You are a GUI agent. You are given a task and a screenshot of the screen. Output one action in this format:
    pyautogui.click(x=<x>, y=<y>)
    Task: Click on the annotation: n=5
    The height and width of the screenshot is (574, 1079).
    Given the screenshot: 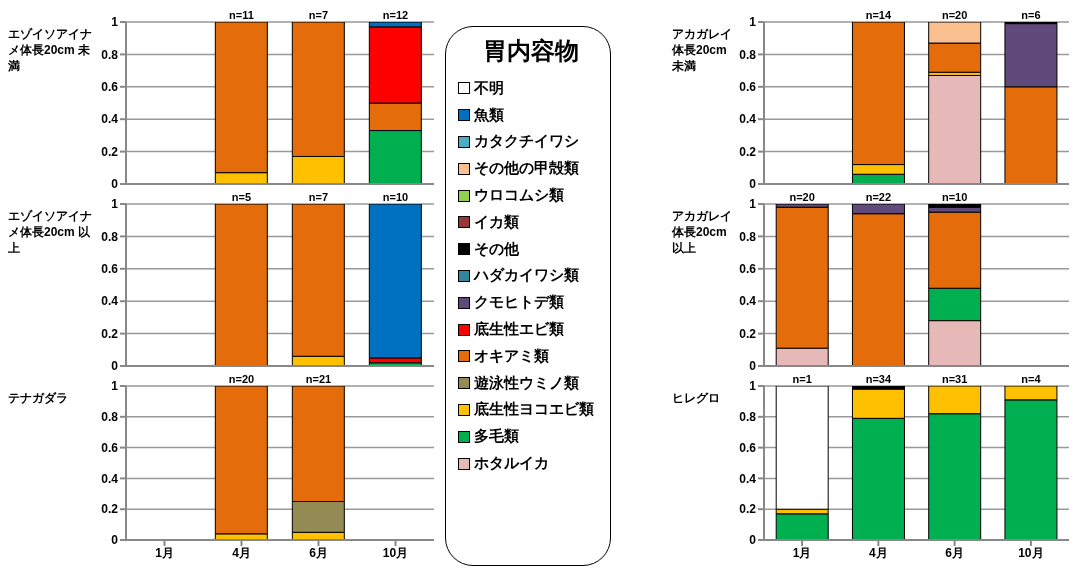 What is the action you would take?
    pyautogui.click(x=241, y=197)
    